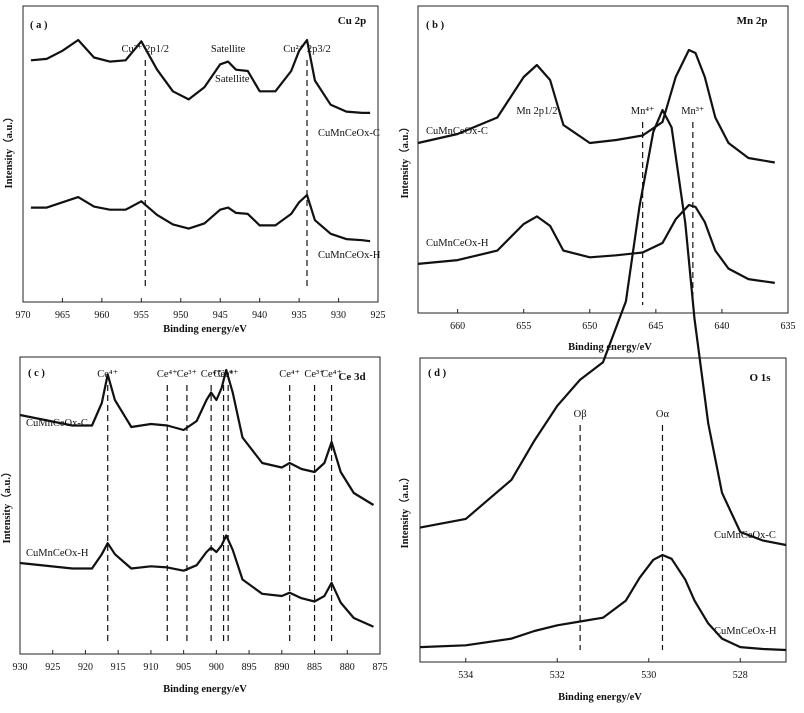 The width and height of the screenshot is (804, 713). What do you see at coordinates (740, 675) in the screenshot?
I see `x-tick-label: 528` at bounding box center [740, 675].